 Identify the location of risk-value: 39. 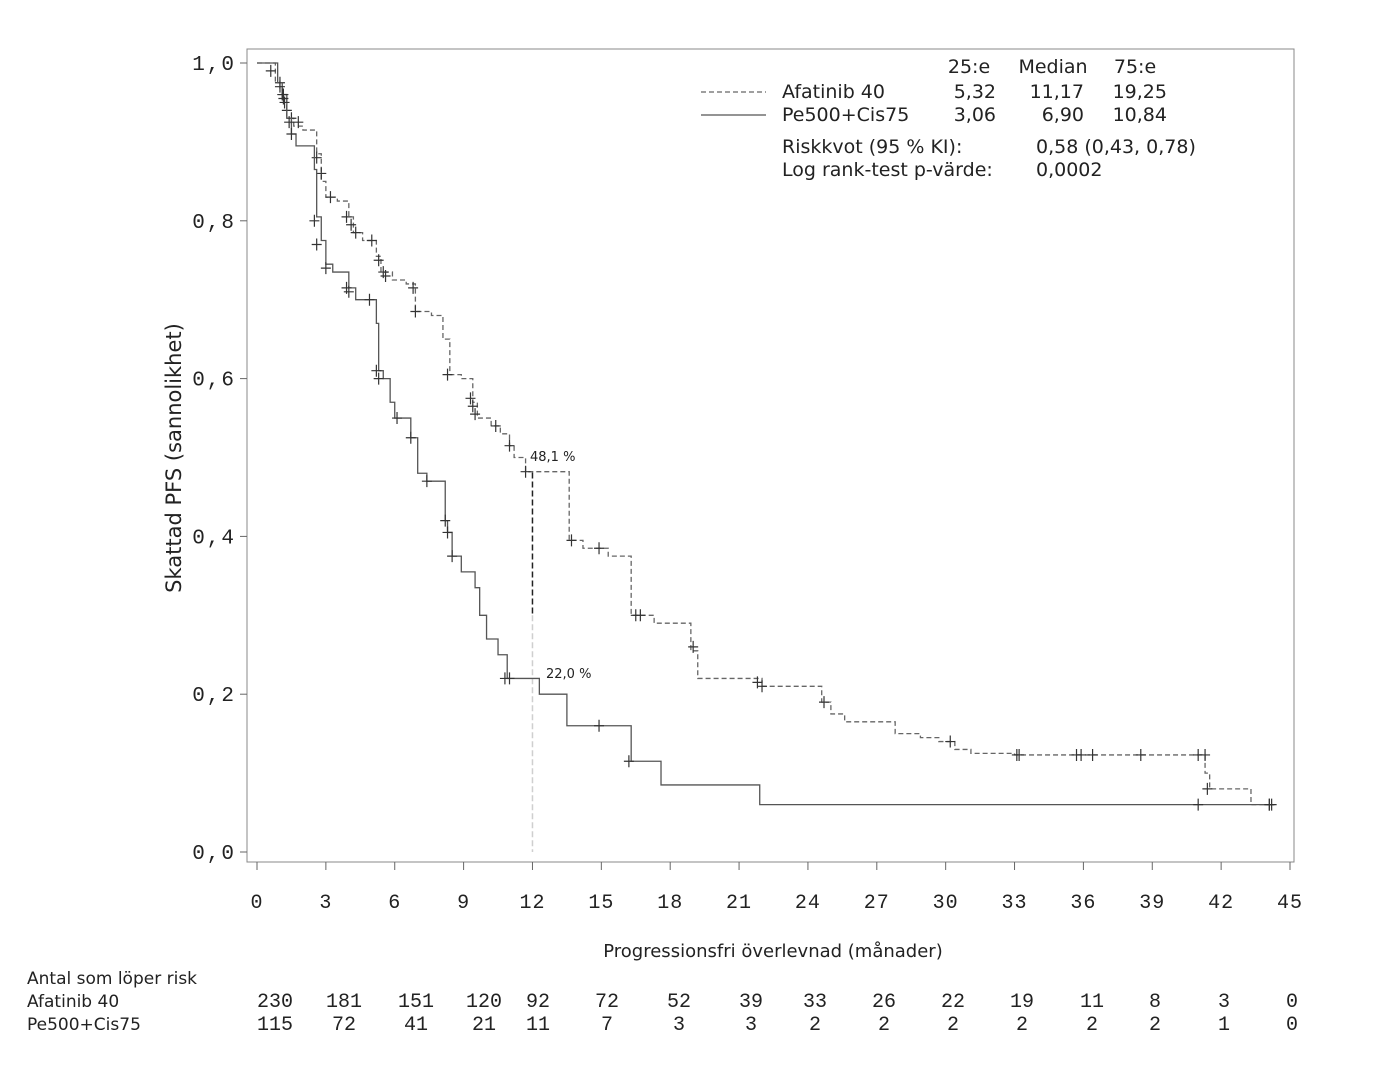
(751, 1002).